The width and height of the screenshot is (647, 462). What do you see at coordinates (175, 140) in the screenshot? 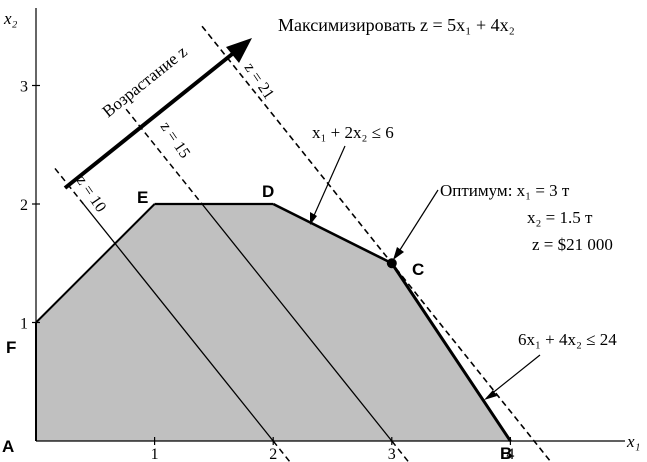
I see `objective-label-z15: z = 15` at bounding box center [175, 140].